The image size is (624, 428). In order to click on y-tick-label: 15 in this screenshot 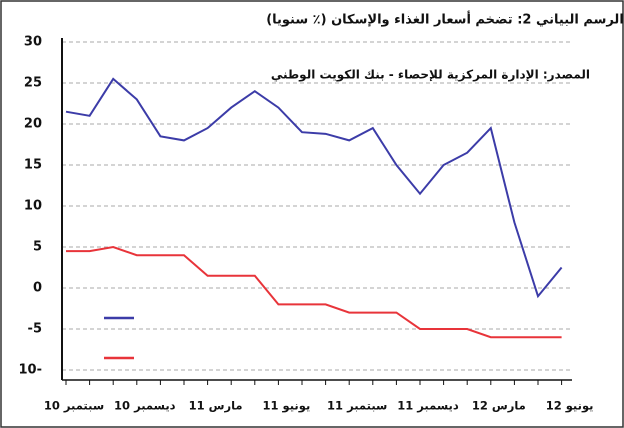, I will do `click(33, 165)`.